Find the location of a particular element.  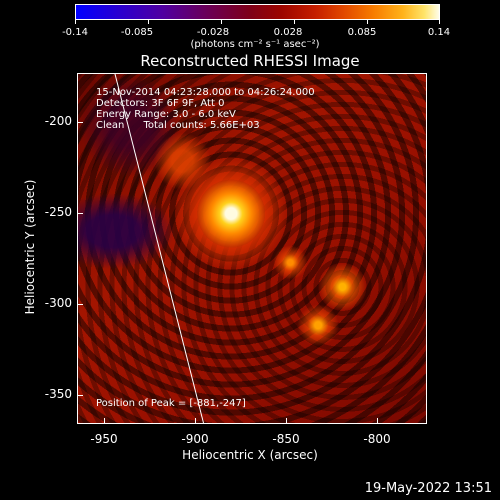

plot-title: Reconstructed RHESSI Image is located at coordinates (250, 61).